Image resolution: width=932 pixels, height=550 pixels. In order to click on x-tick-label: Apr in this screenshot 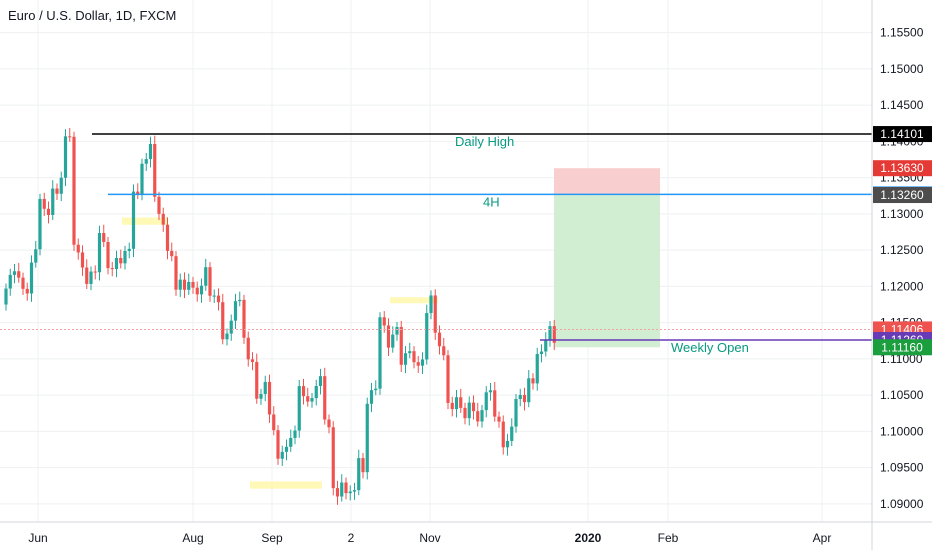, I will do `click(822, 538)`.